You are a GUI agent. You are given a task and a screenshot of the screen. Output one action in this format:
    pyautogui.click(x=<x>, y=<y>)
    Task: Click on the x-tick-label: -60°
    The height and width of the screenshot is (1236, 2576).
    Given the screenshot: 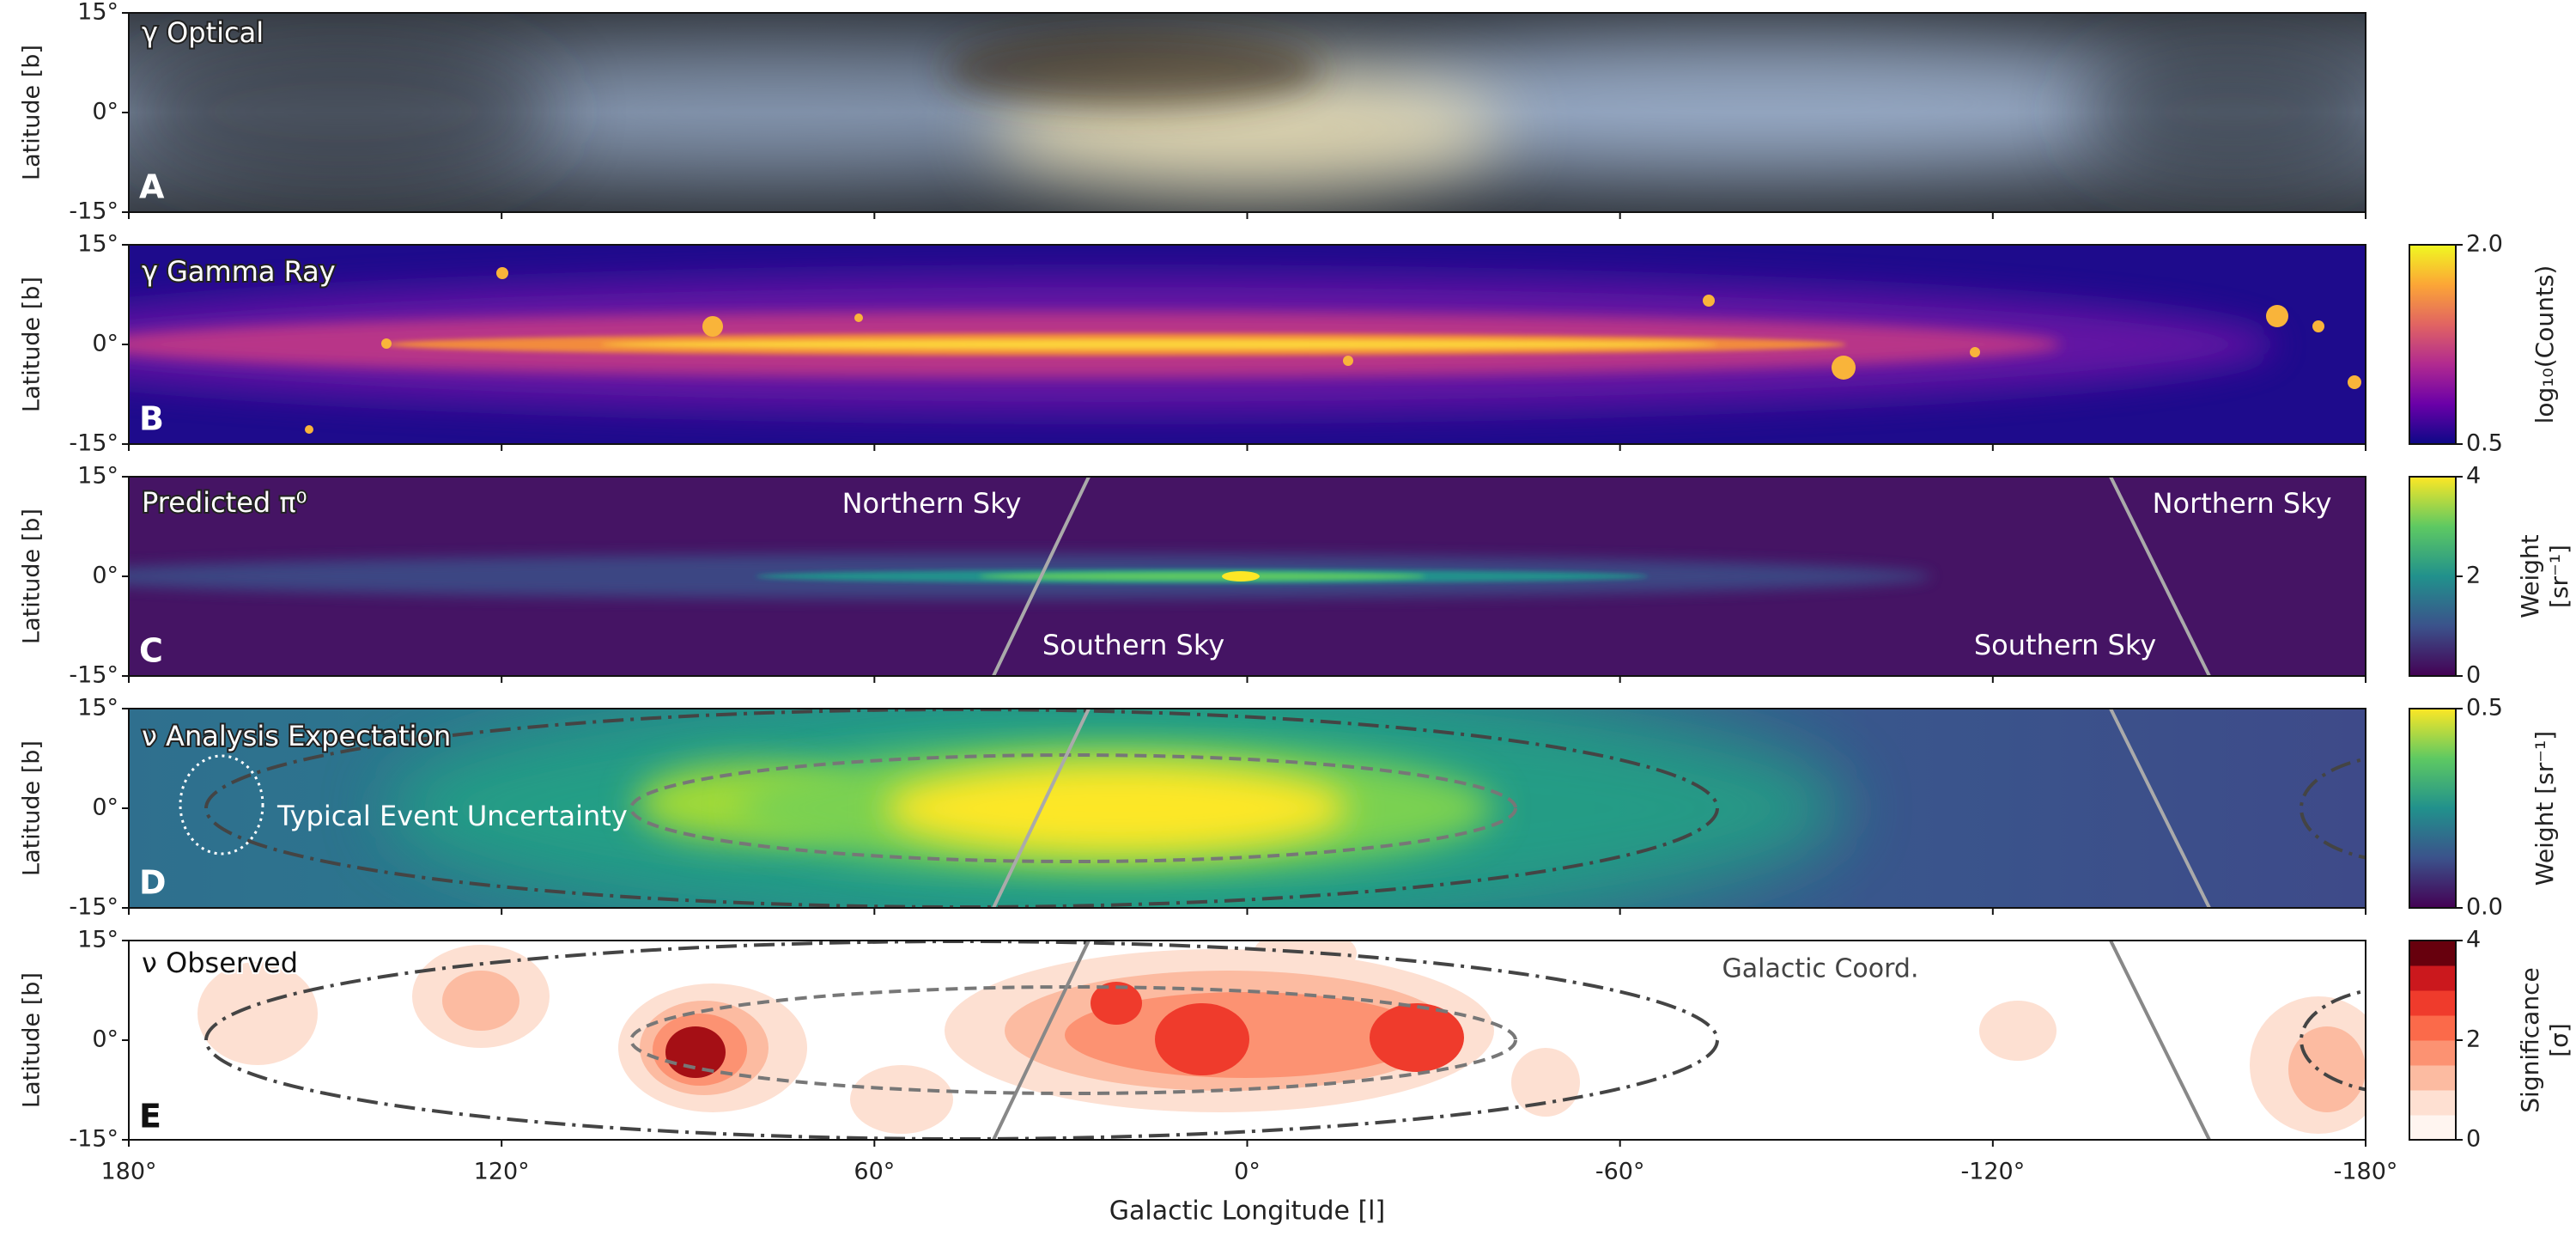 What is the action you would take?
    pyautogui.click(x=1620, y=1172)
    